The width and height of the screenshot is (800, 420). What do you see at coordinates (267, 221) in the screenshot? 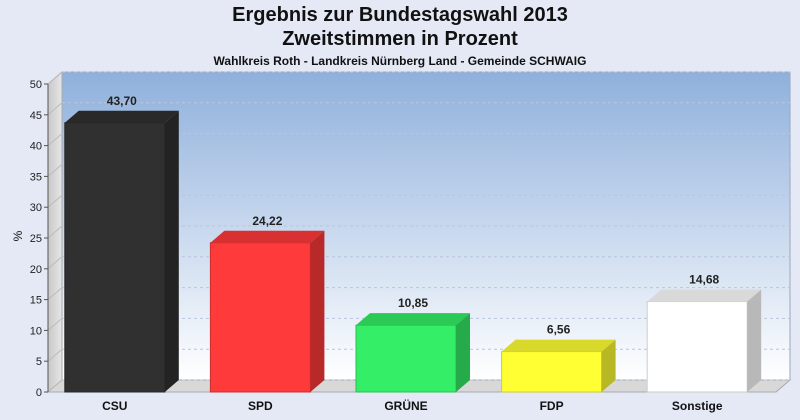
I see `bar-value-label: 24,22` at bounding box center [267, 221].